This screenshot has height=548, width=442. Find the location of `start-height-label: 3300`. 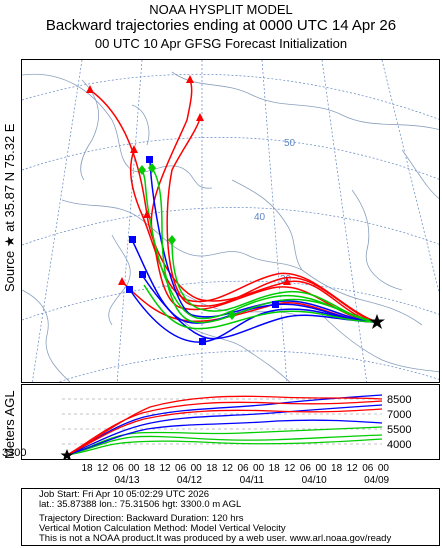

start-height-label: 3300 is located at coordinates (14, 453).